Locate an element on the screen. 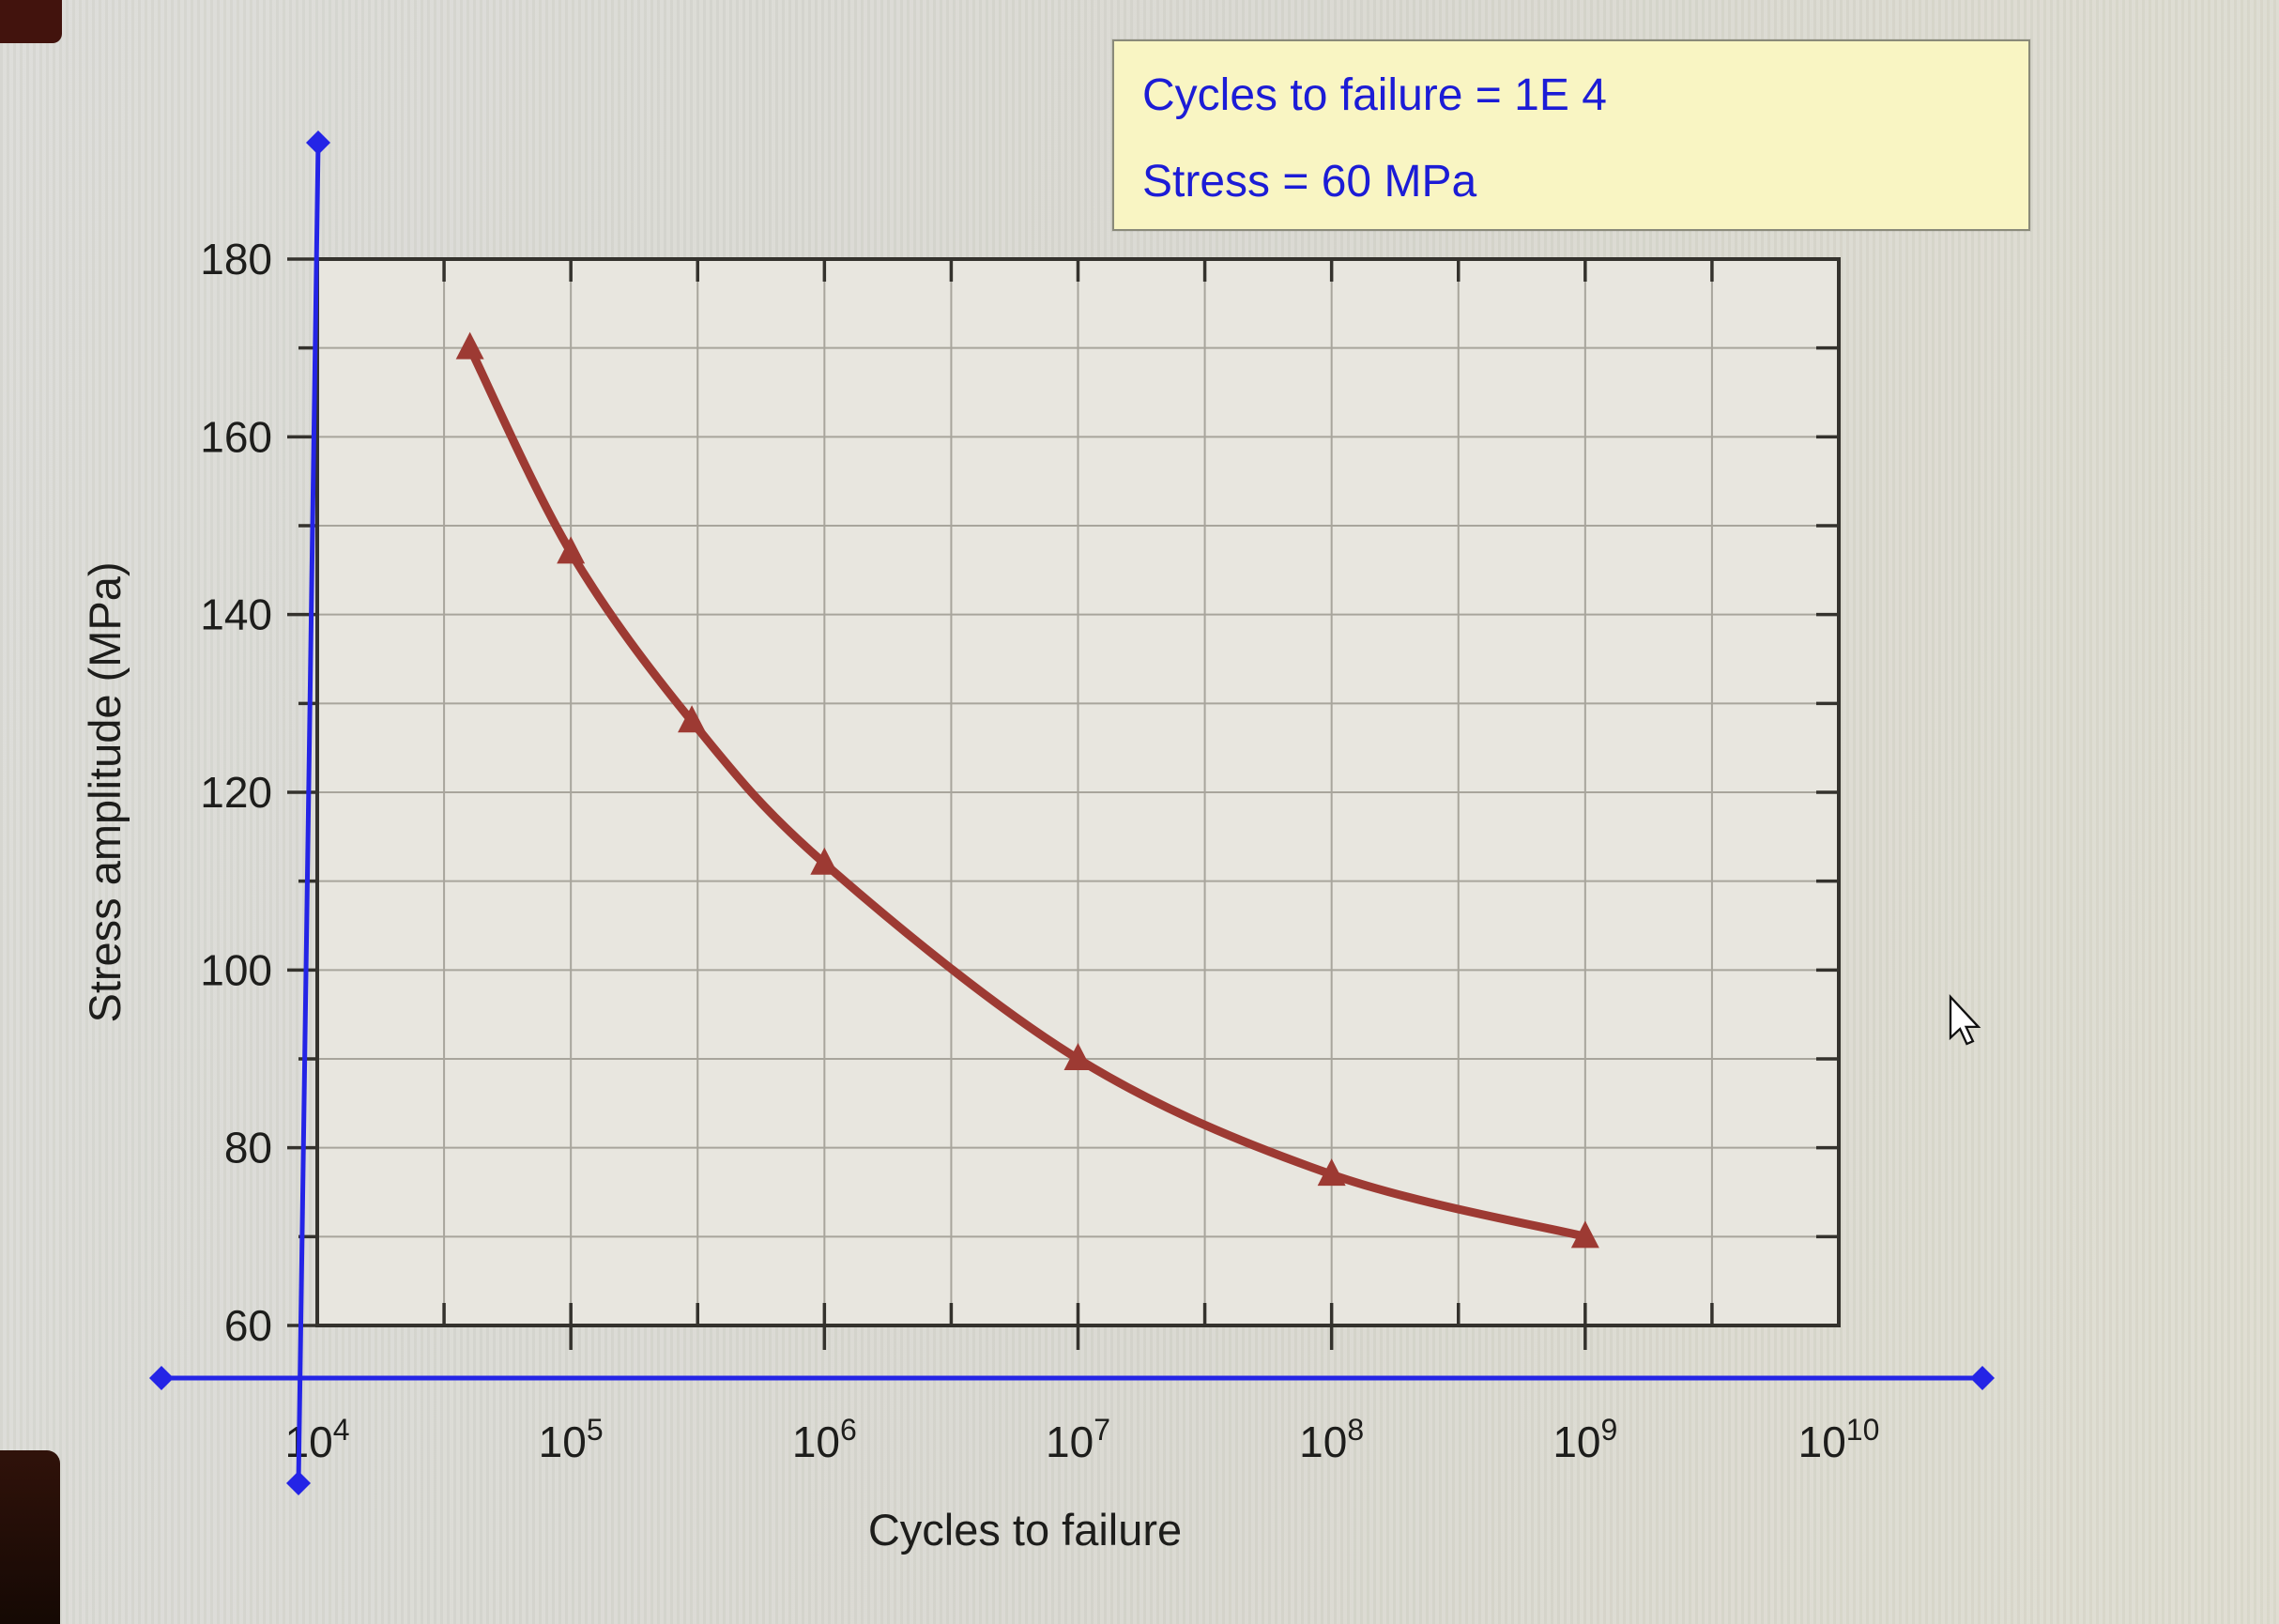  svg-text: 108 is located at coordinates (1331, 1439).